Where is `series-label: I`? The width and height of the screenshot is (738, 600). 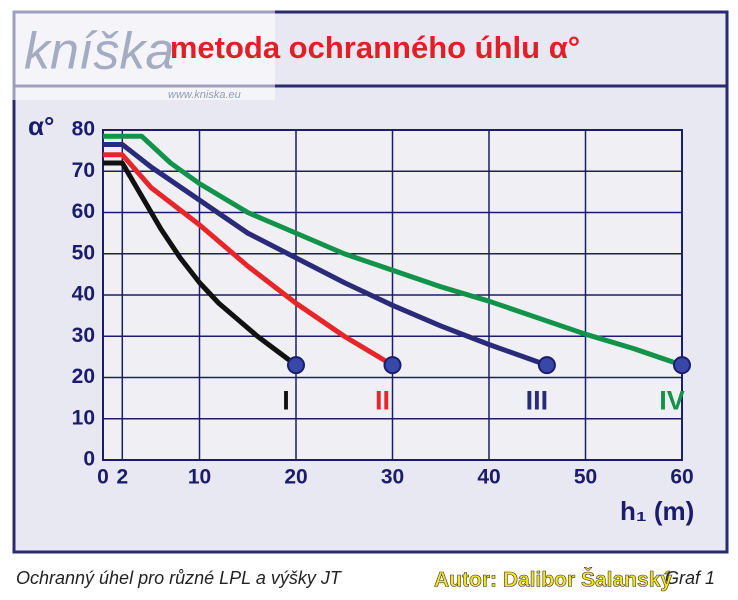
series-label: I is located at coordinates (286, 400).